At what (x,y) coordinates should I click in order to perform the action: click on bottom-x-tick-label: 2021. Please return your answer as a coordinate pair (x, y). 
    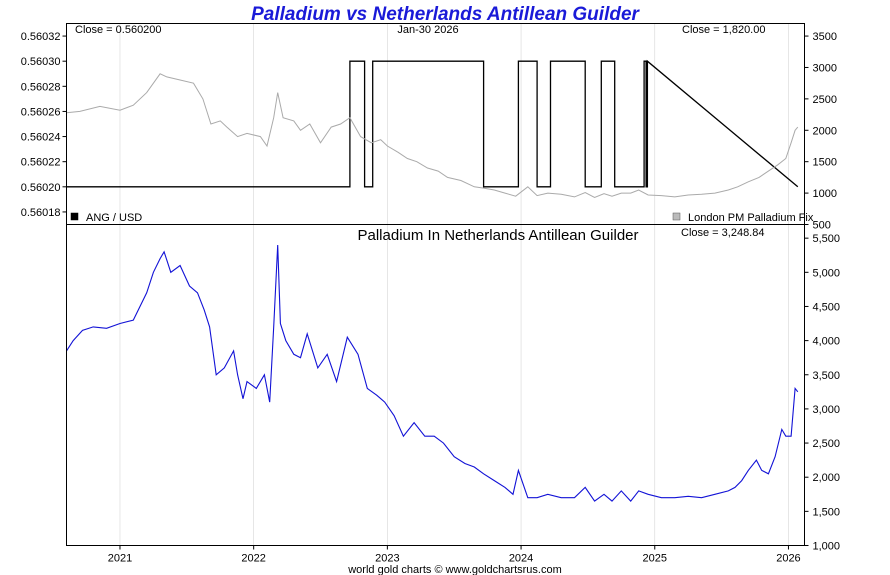
    Looking at the image, I should click on (120, 559).